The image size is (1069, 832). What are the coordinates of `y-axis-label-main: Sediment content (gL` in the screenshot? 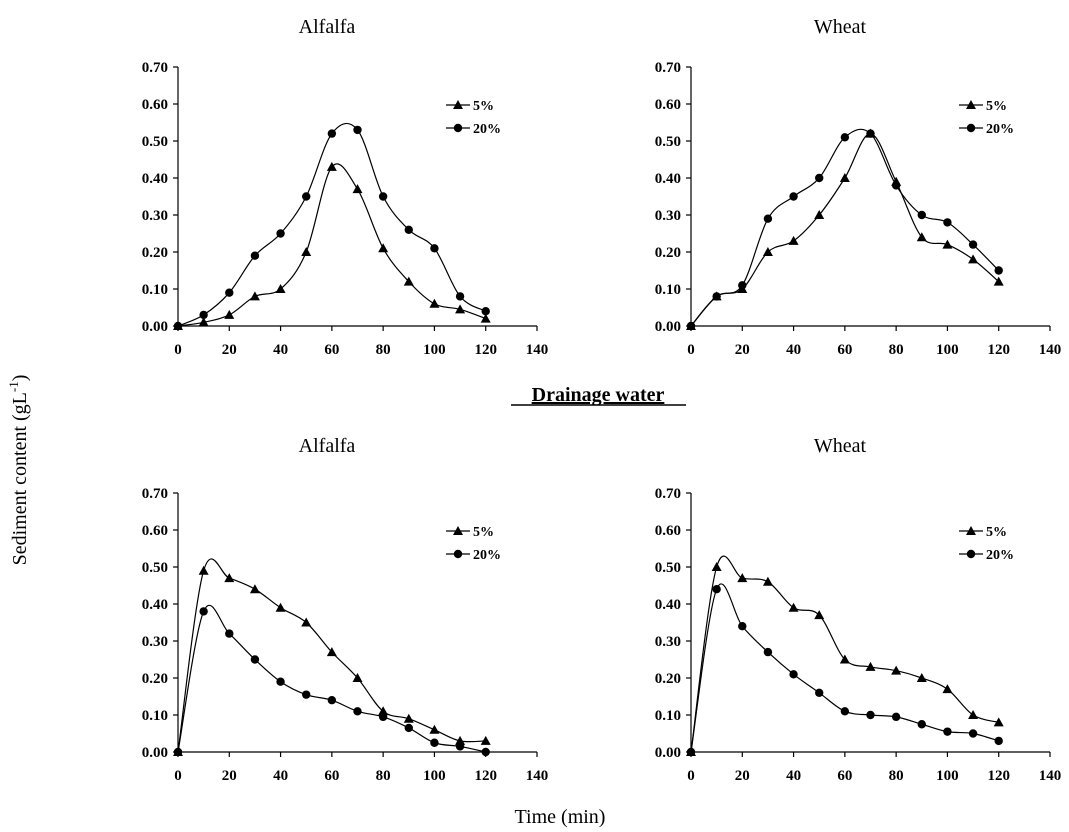 It's located at (20, 478).